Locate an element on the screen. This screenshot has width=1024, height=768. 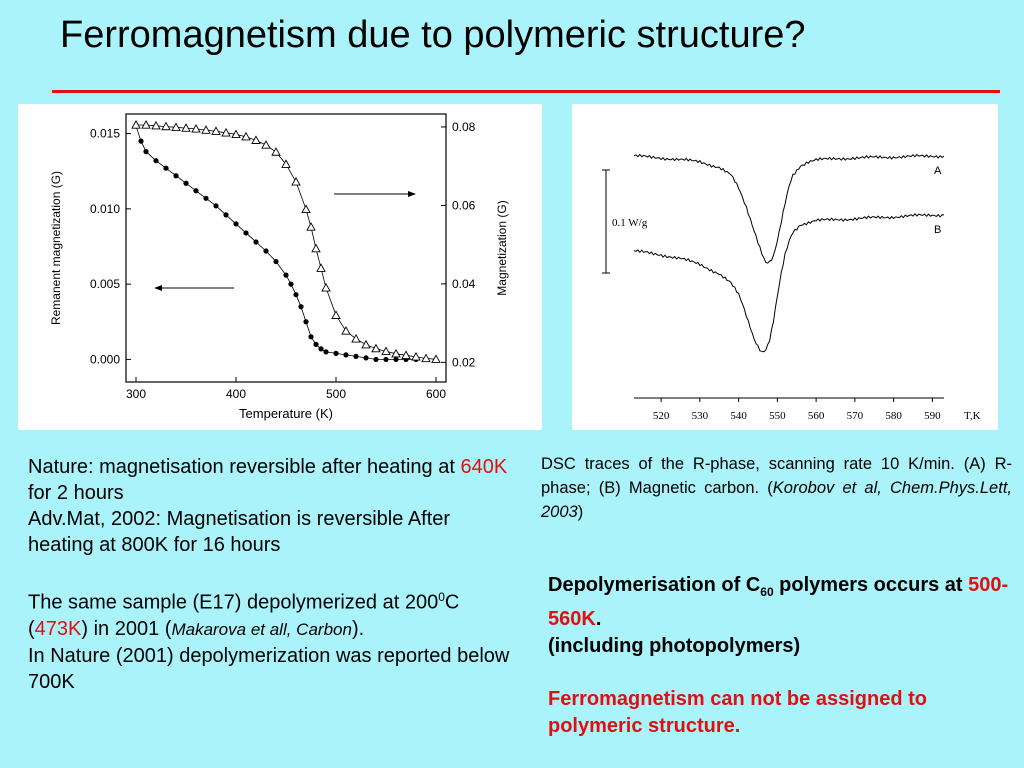
dsc-x-tick-label: 570 is located at coordinates (855, 416).